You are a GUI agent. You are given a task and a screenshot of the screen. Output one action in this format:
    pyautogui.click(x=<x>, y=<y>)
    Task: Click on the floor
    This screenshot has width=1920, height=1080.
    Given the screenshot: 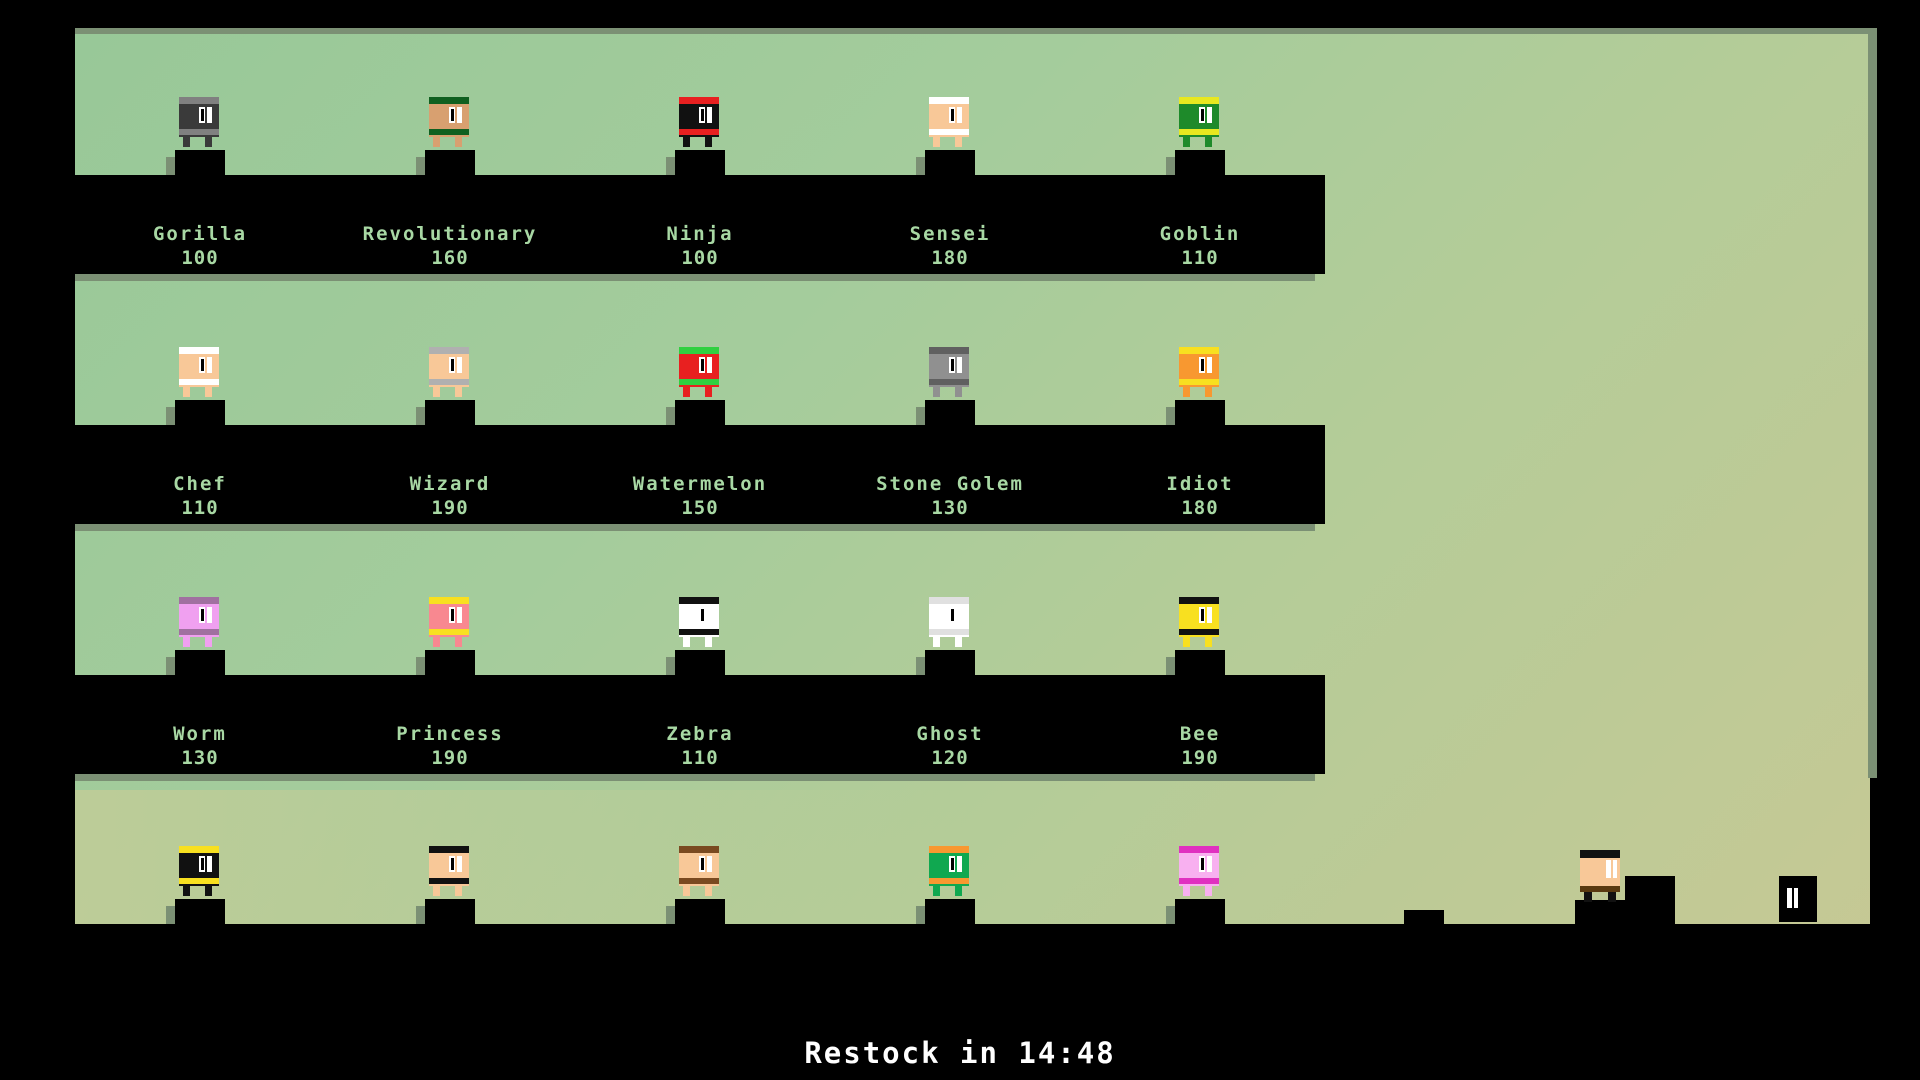 What is the action you would take?
    pyautogui.click(x=997, y=1002)
    